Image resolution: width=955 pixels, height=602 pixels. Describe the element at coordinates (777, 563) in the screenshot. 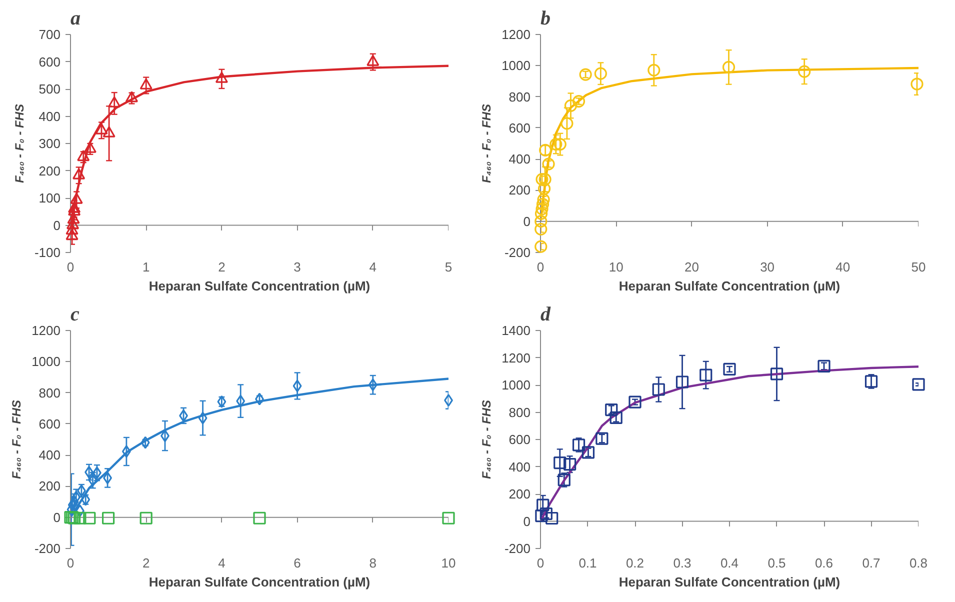

I see `x-tick-label: 0.5` at that location.